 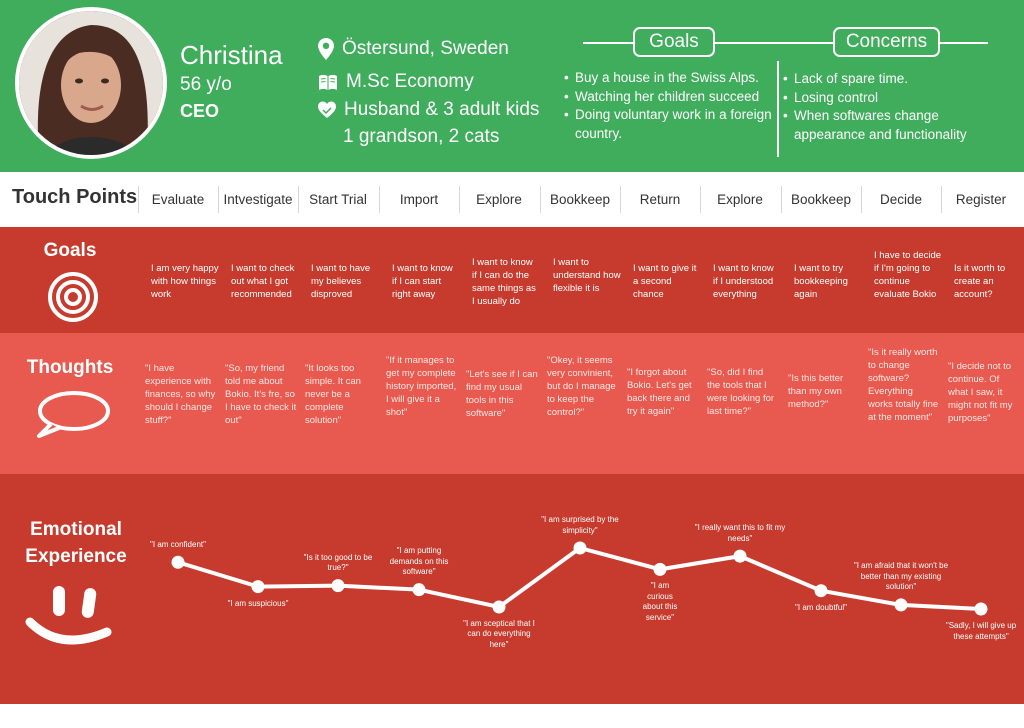 I want to click on concern-item: Lack of spare time., so click(x=883, y=79).